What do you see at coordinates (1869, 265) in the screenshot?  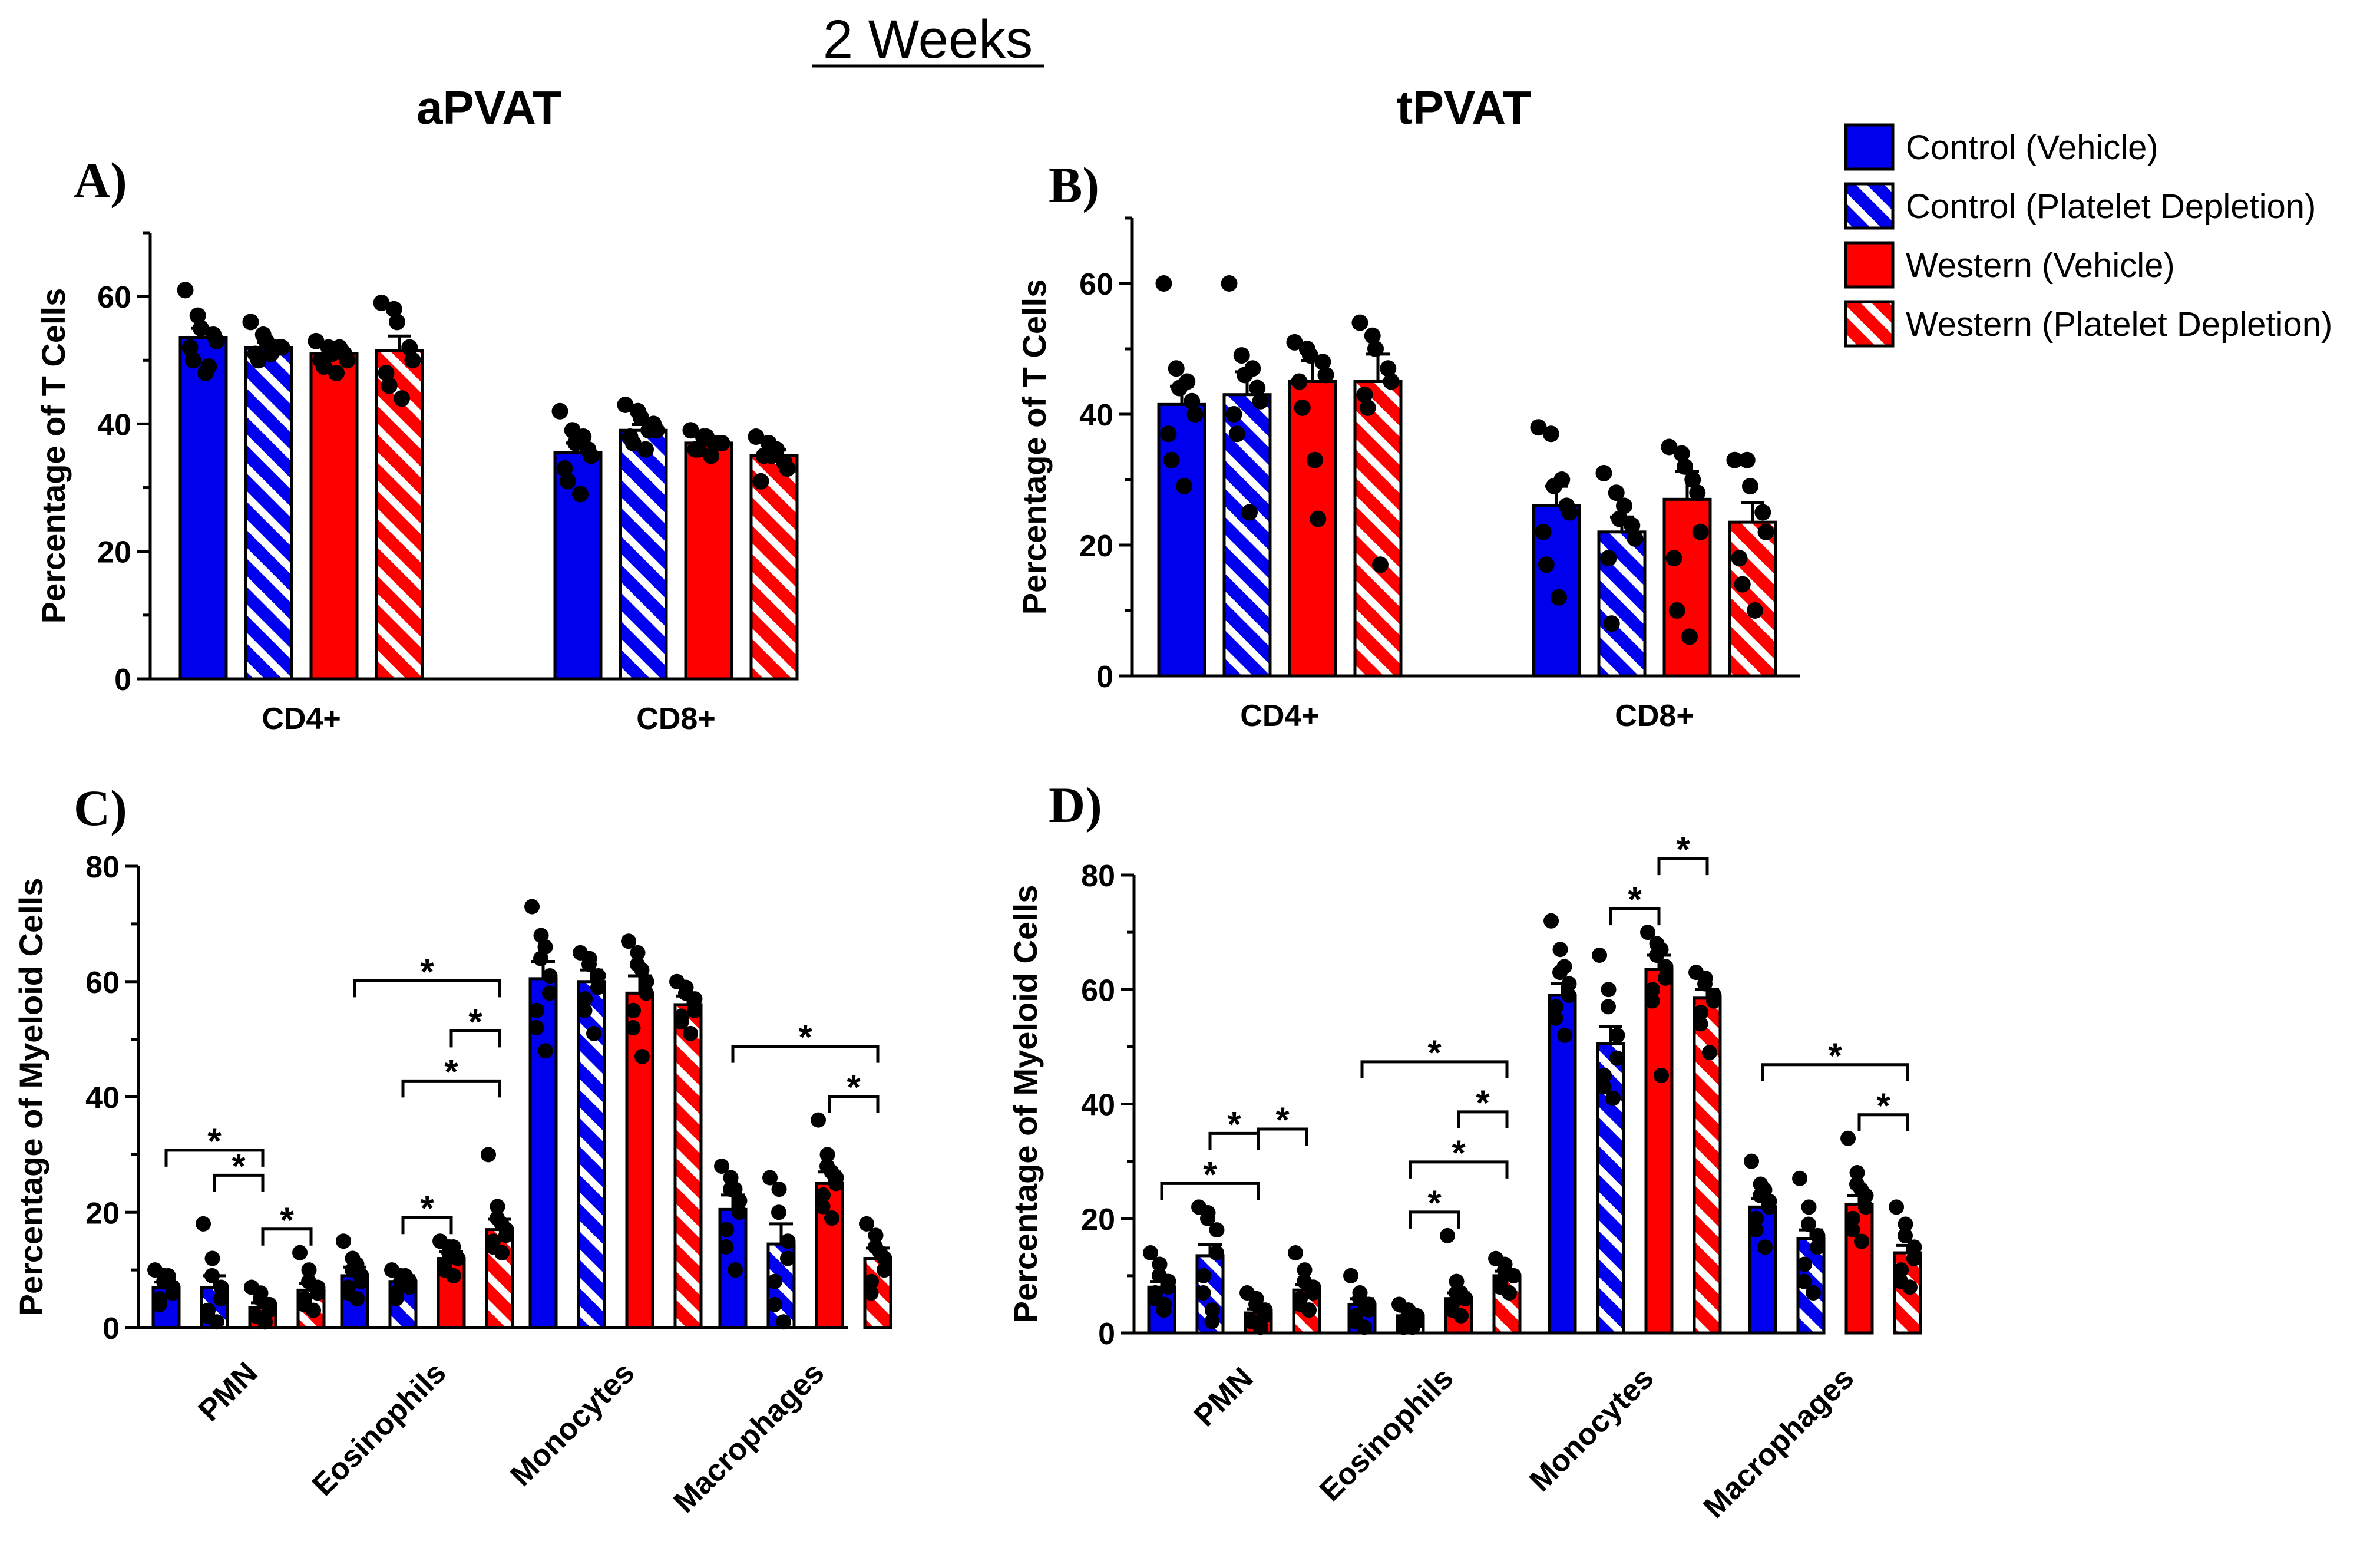 I see `legend-swatch-western-vehicle` at bounding box center [1869, 265].